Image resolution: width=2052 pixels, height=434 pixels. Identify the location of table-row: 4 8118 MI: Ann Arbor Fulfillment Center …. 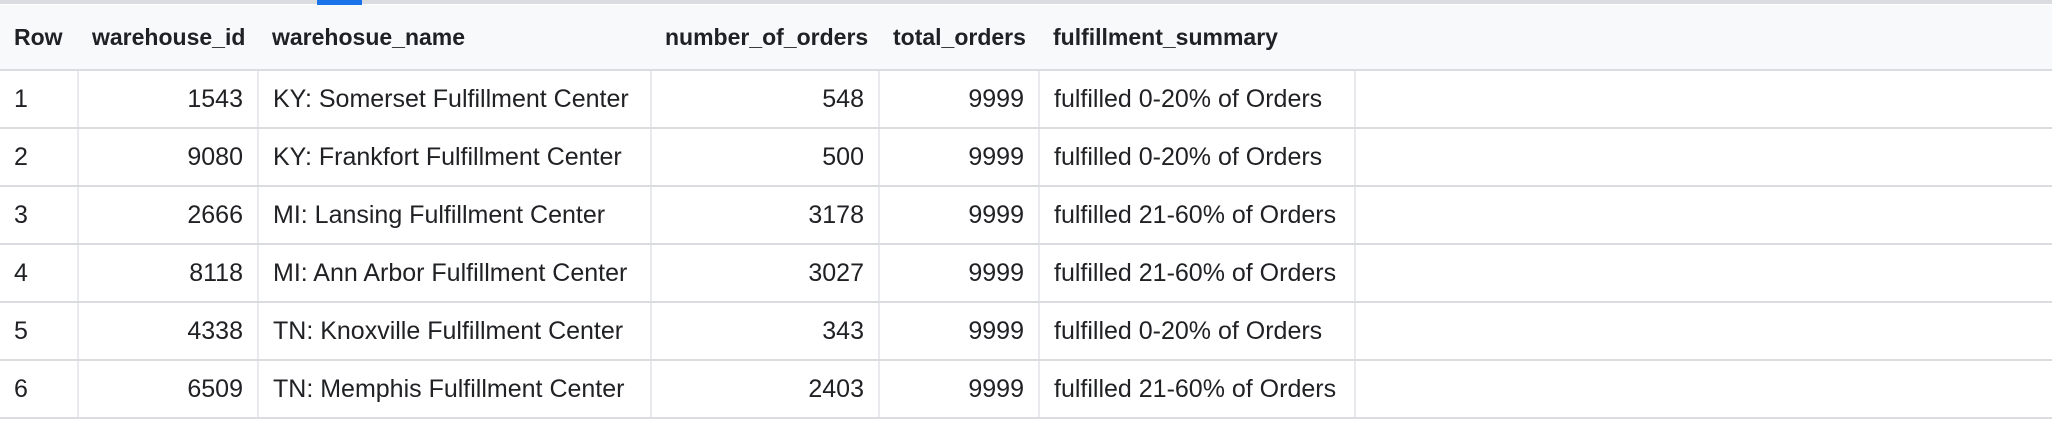
(1026, 273).